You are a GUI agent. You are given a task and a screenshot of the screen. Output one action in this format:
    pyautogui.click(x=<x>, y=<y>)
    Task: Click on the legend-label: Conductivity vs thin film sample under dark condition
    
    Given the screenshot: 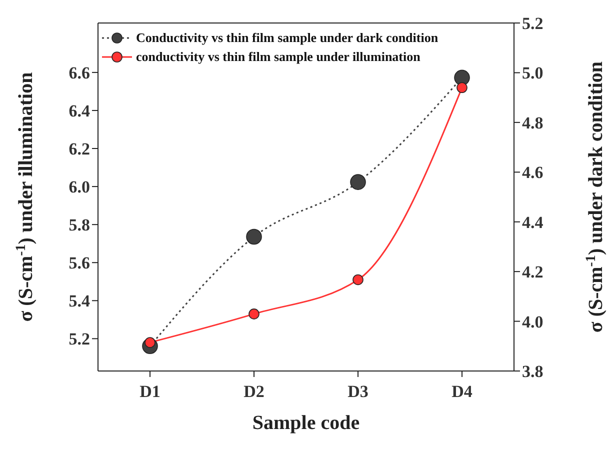 What is the action you would take?
    pyautogui.click(x=287, y=38)
    